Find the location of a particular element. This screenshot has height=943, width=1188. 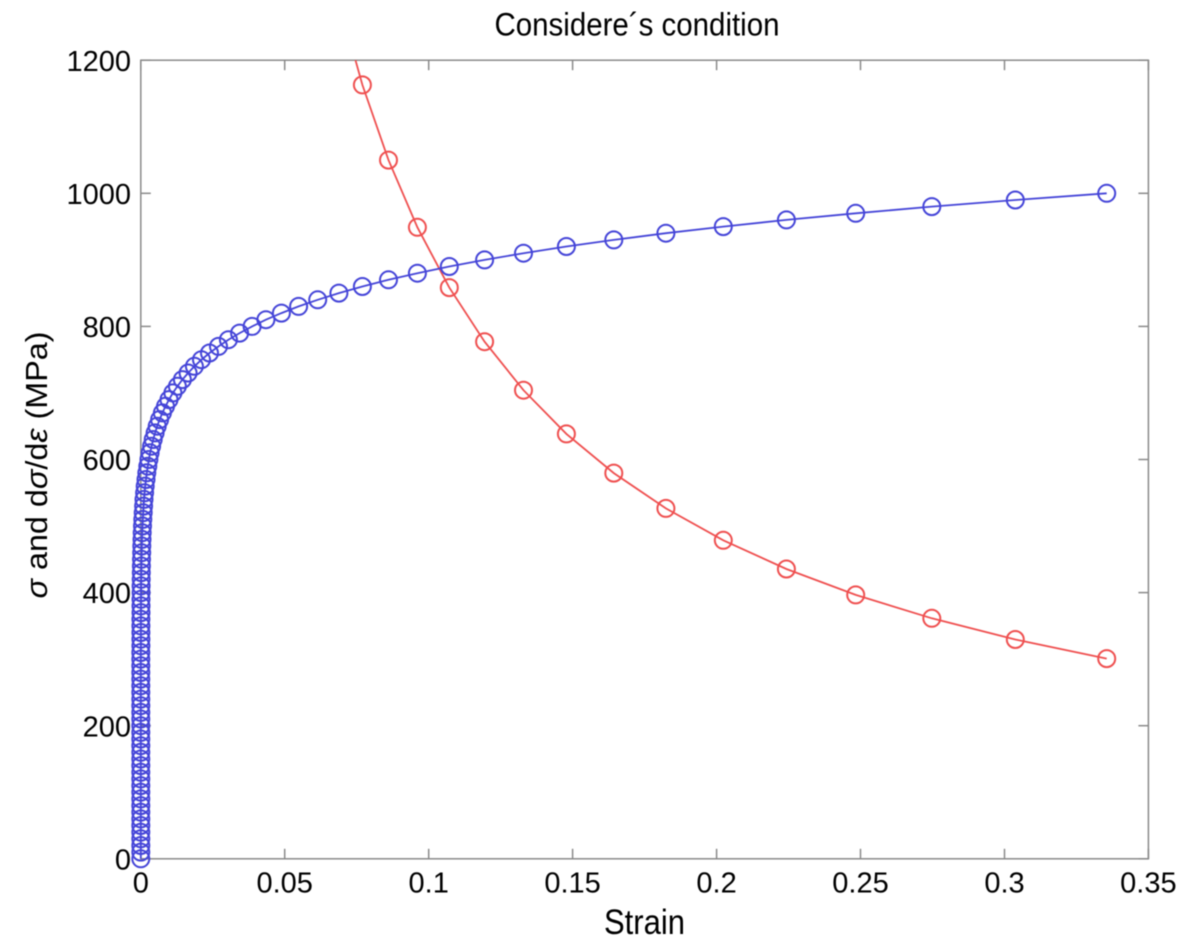

svg-text: 400 is located at coordinates (107, 594).